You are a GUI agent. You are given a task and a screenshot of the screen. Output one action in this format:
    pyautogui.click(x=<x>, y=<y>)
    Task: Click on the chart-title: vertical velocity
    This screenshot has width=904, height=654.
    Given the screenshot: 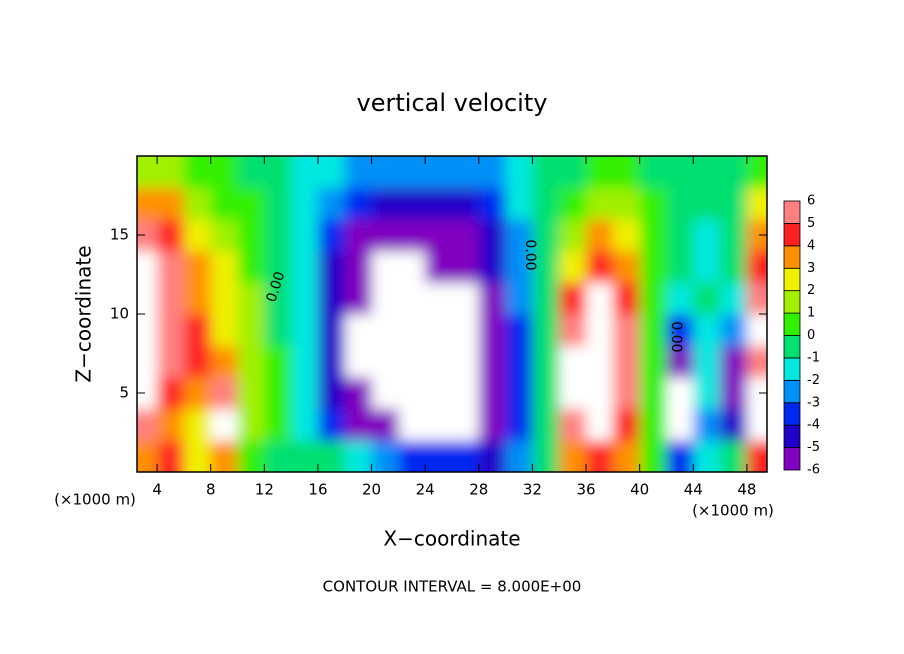 What is the action you would take?
    pyautogui.click(x=452, y=103)
    